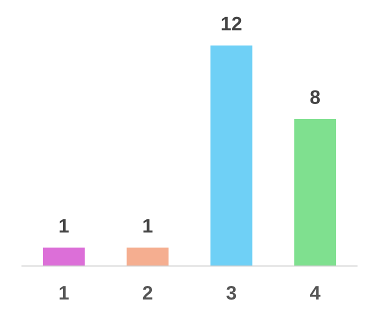 The width and height of the screenshot is (377, 326). What do you see at coordinates (147, 293) in the screenshot?
I see `x-tick-label: 2` at bounding box center [147, 293].